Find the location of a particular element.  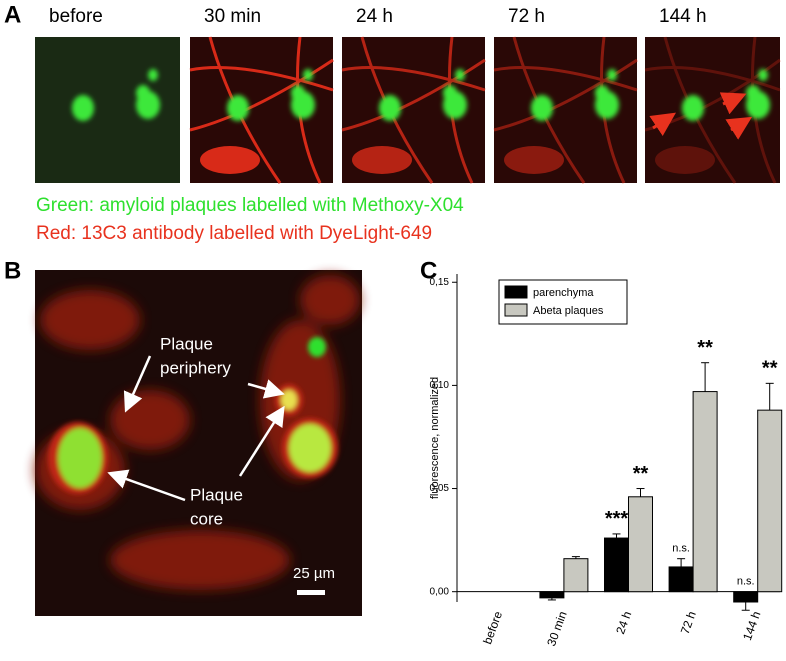

x-tick-label: 72 h is located at coordinates (688, 622).